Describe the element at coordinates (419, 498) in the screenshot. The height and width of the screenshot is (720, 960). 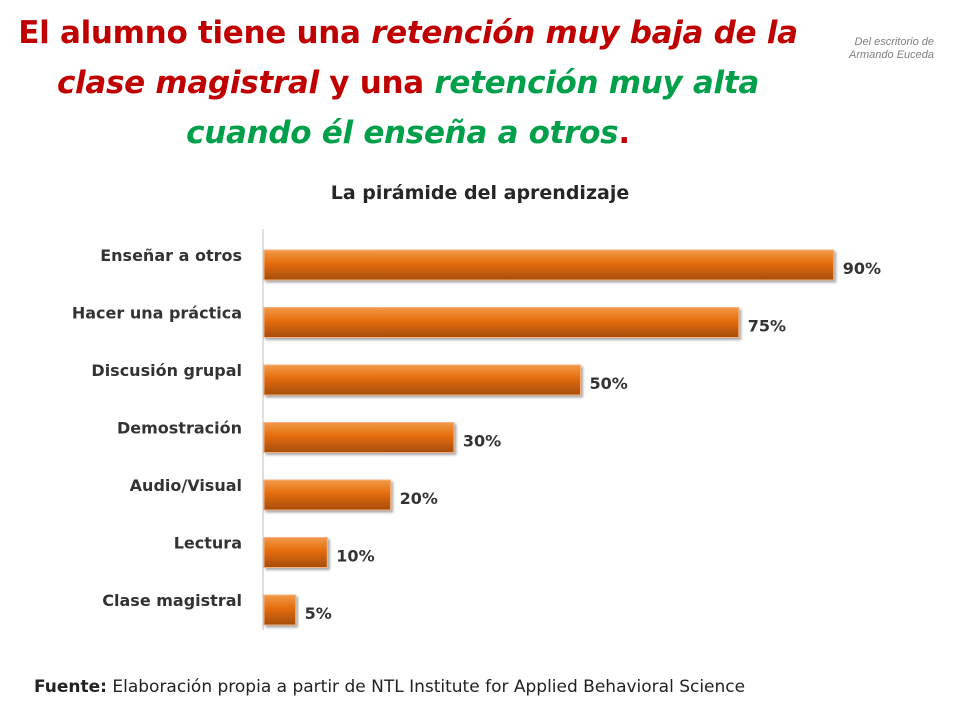
I see `value-label: 20%` at that location.